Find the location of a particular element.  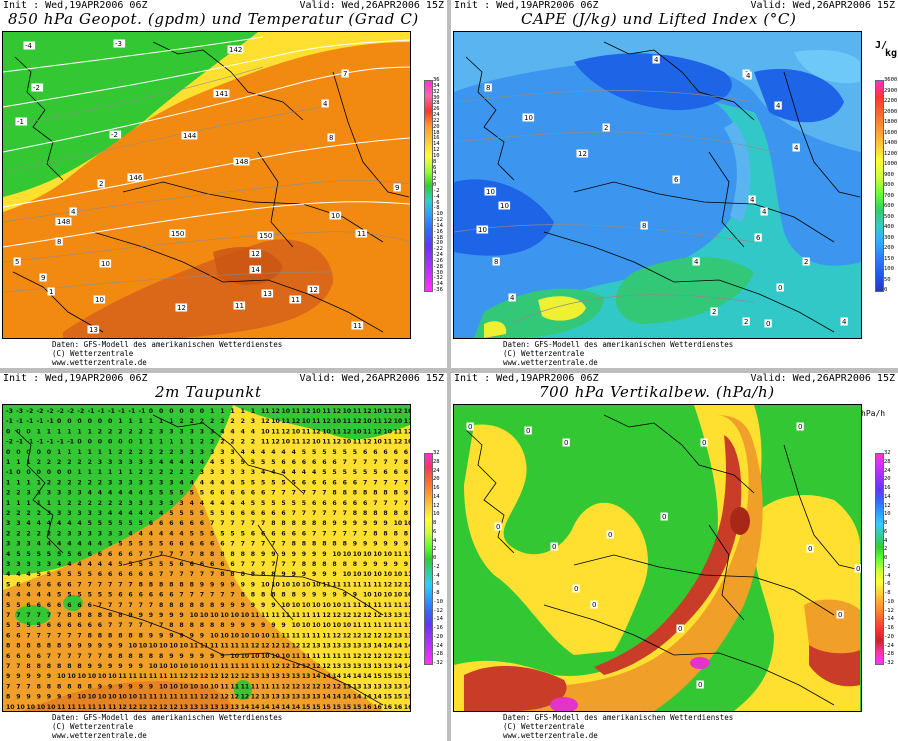

scale-label: -24 is located at coordinates (438, 645).